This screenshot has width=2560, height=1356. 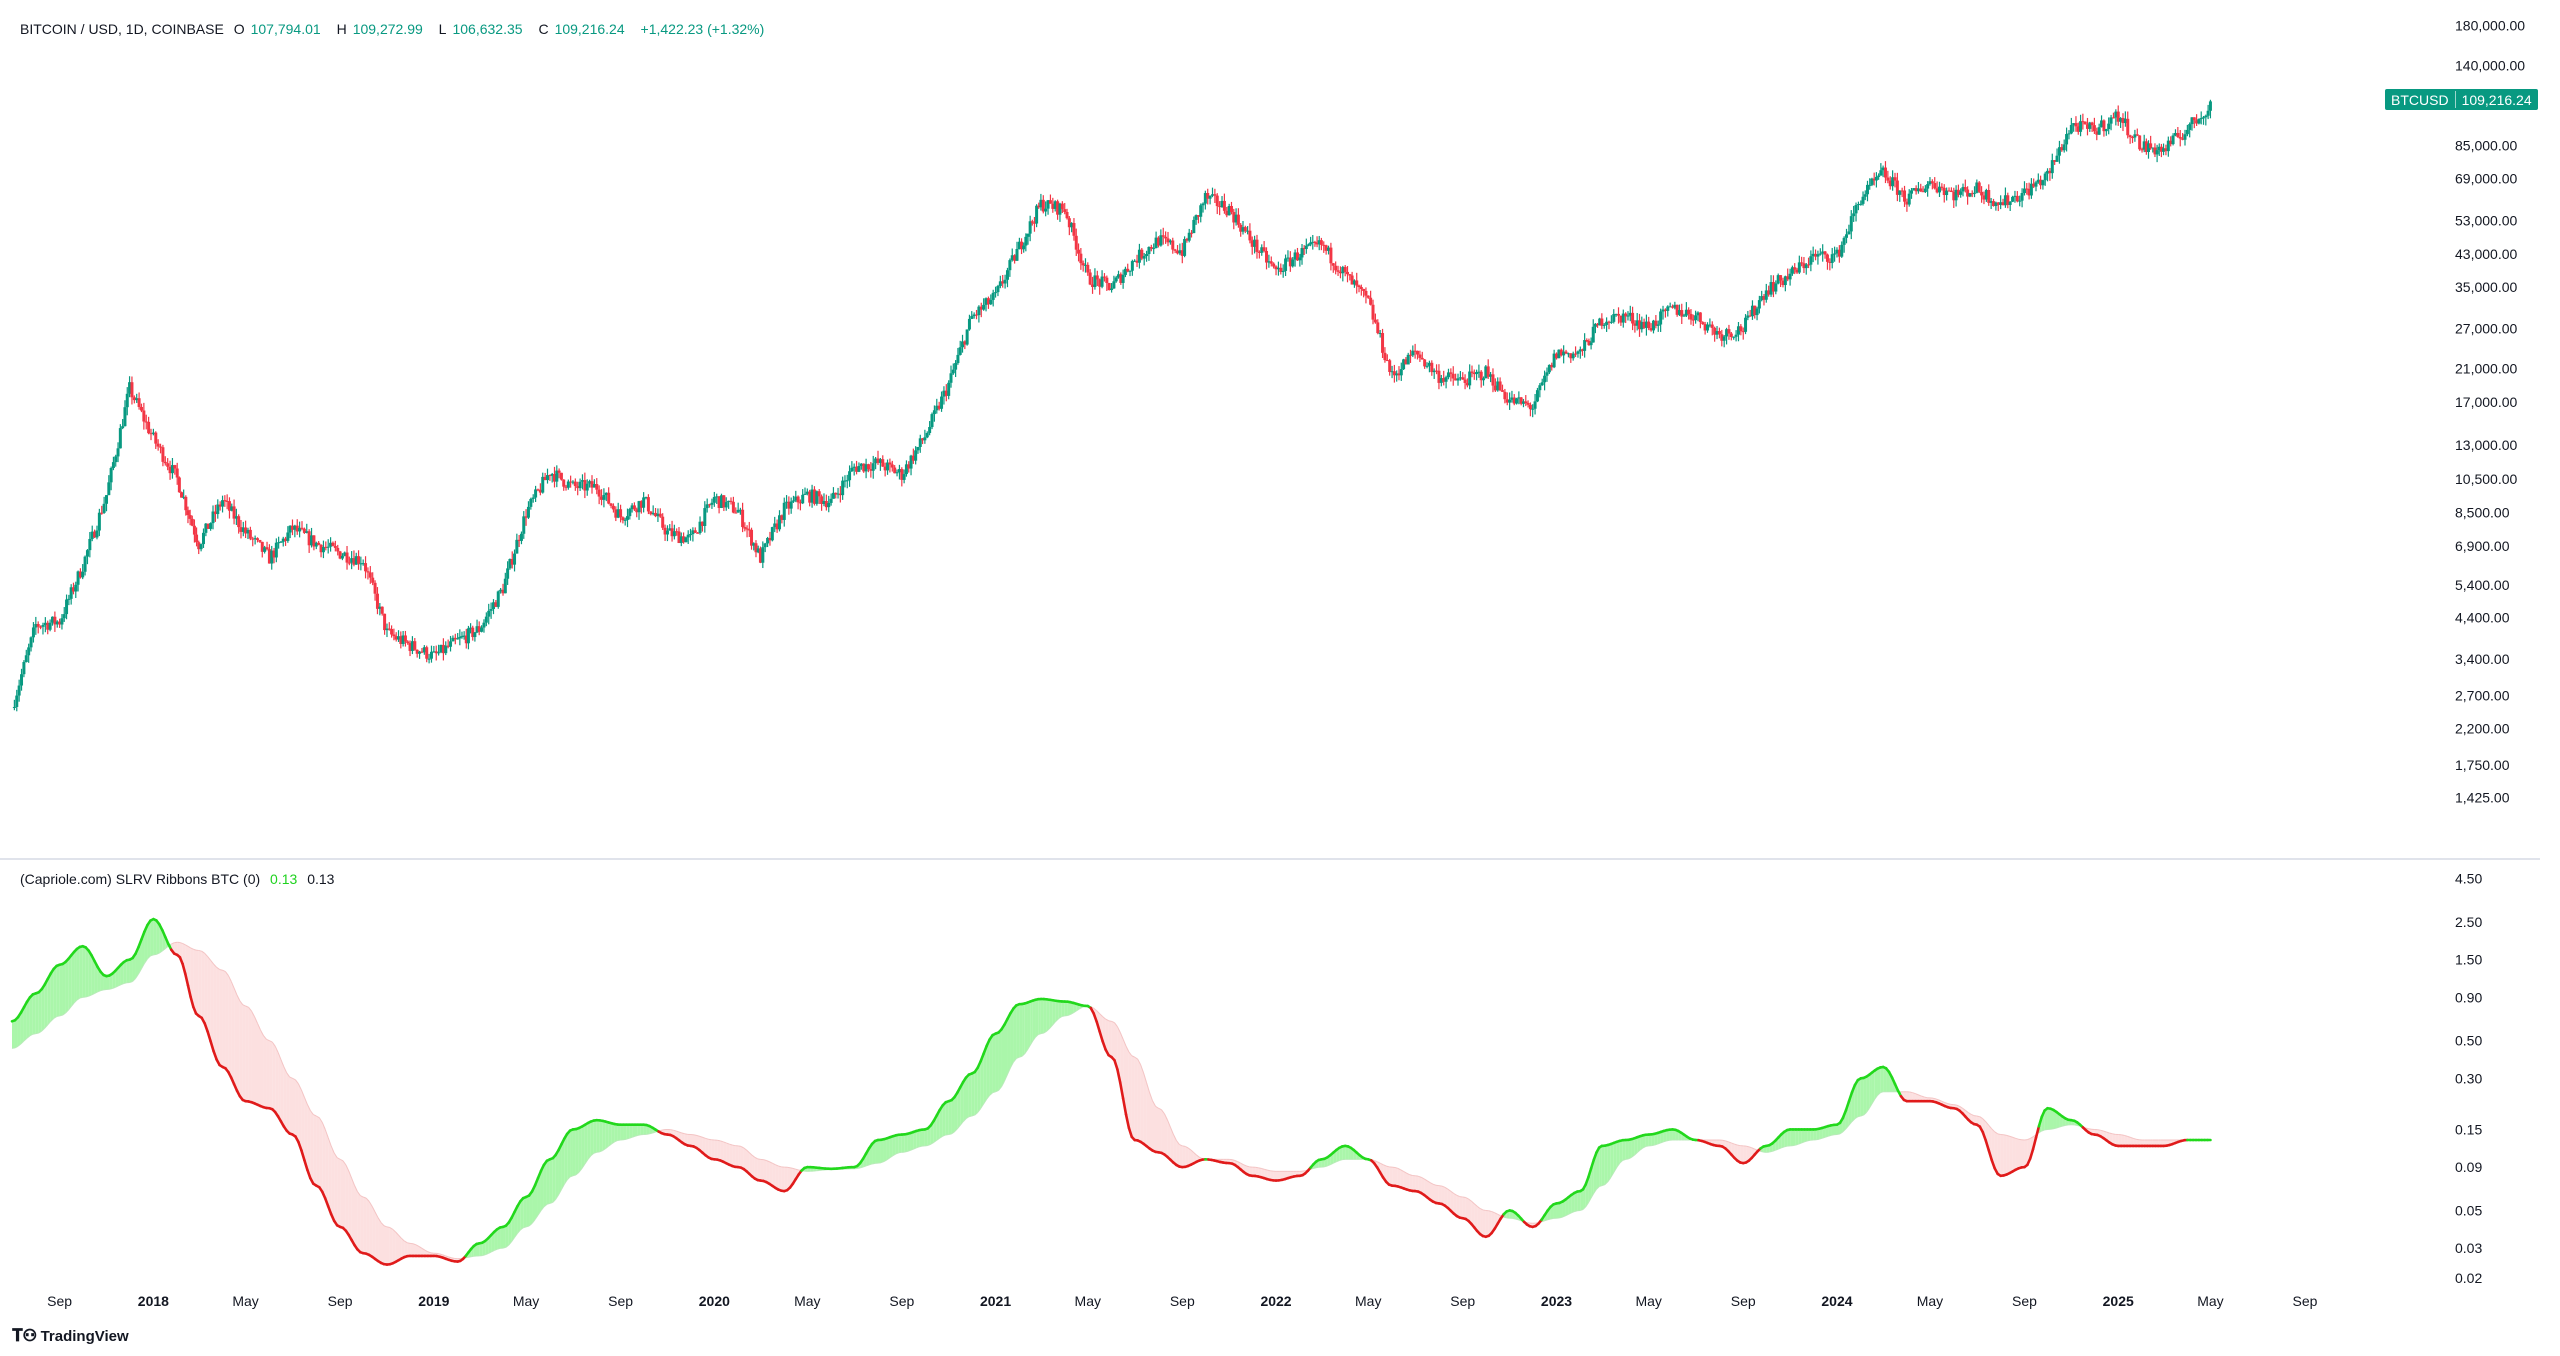 What do you see at coordinates (714, 1301) in the screenshot?
I see `x-axis-tick: 2020` at bounding box center [714, 1301].